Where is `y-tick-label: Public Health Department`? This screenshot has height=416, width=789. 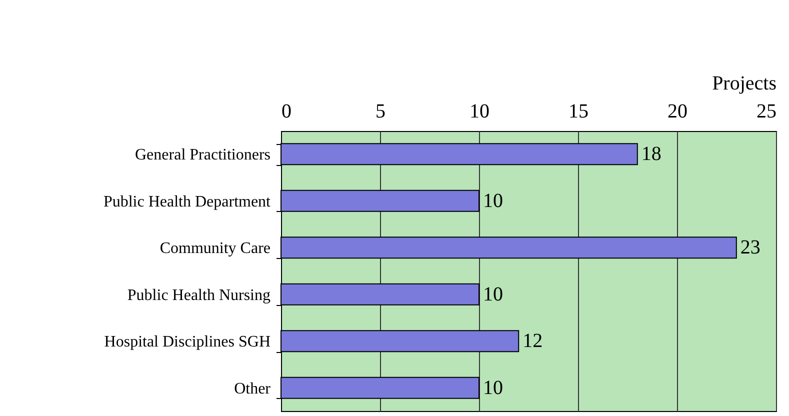 y-tick-label: Public Health Department is located at coordinates (187, 201).